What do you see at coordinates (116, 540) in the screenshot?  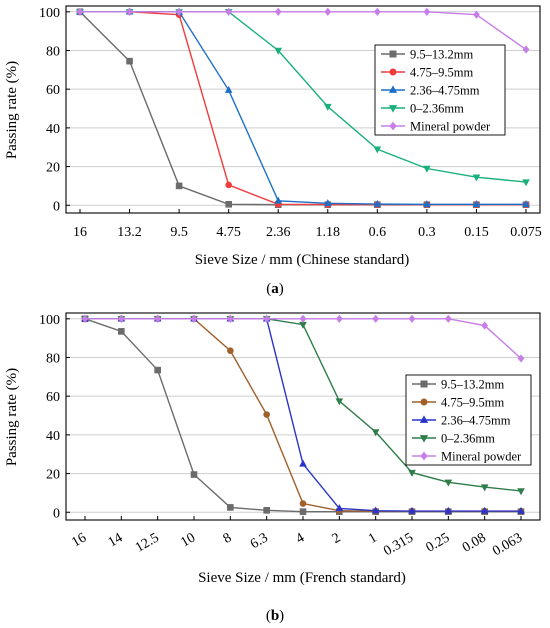 I see `x-tick-label: 14` at bounding box center [116, 540].